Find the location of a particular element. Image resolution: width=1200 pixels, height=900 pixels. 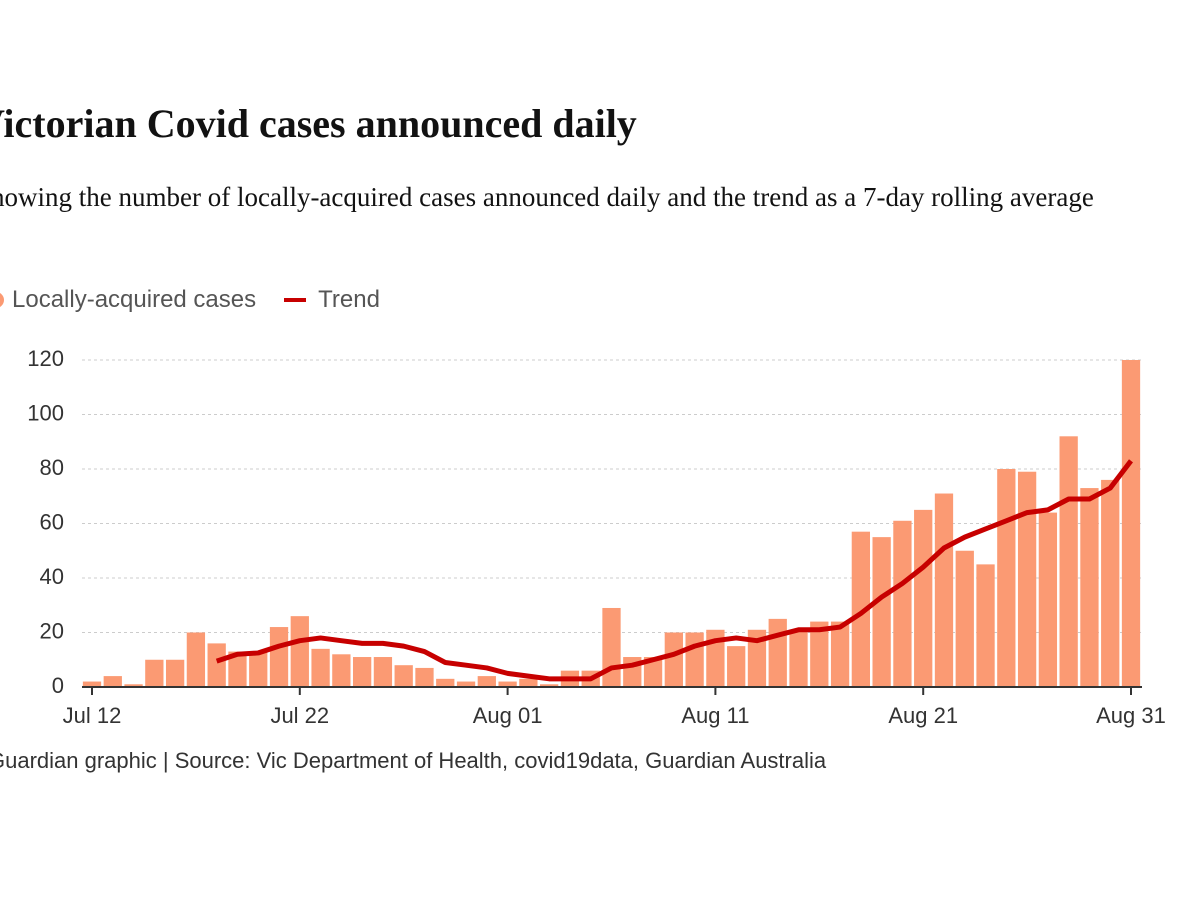

x-tick-label: Aug 01 is located at coordinates (508, 715).